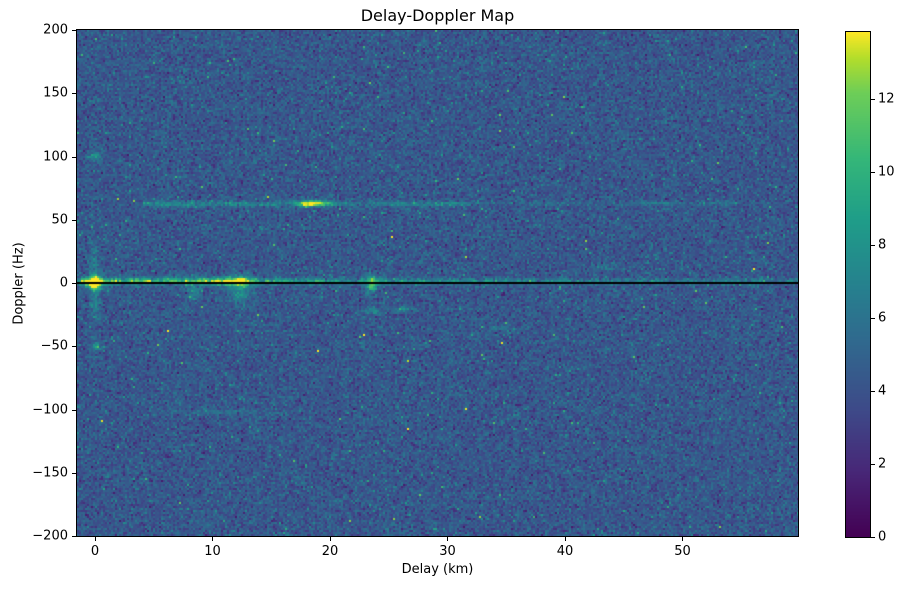  Describe the element at coordinates (447, 551) in the screenshot. I see `x-tick-label: 30` at that location.